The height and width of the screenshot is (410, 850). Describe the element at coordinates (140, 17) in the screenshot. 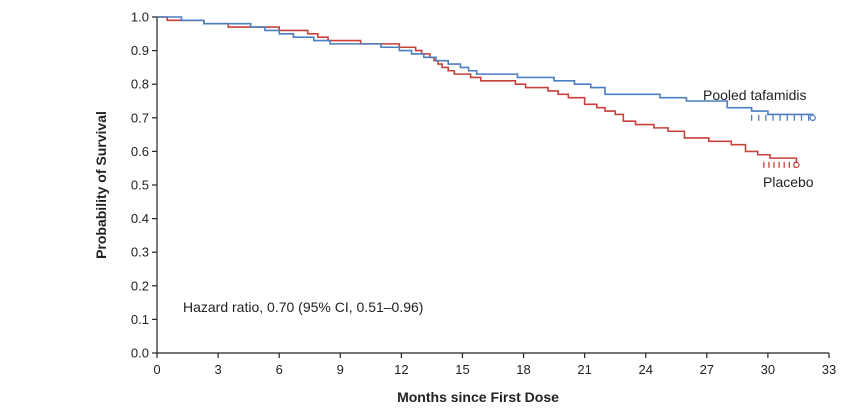

I see `y-tick-label: 1.0` at that location.